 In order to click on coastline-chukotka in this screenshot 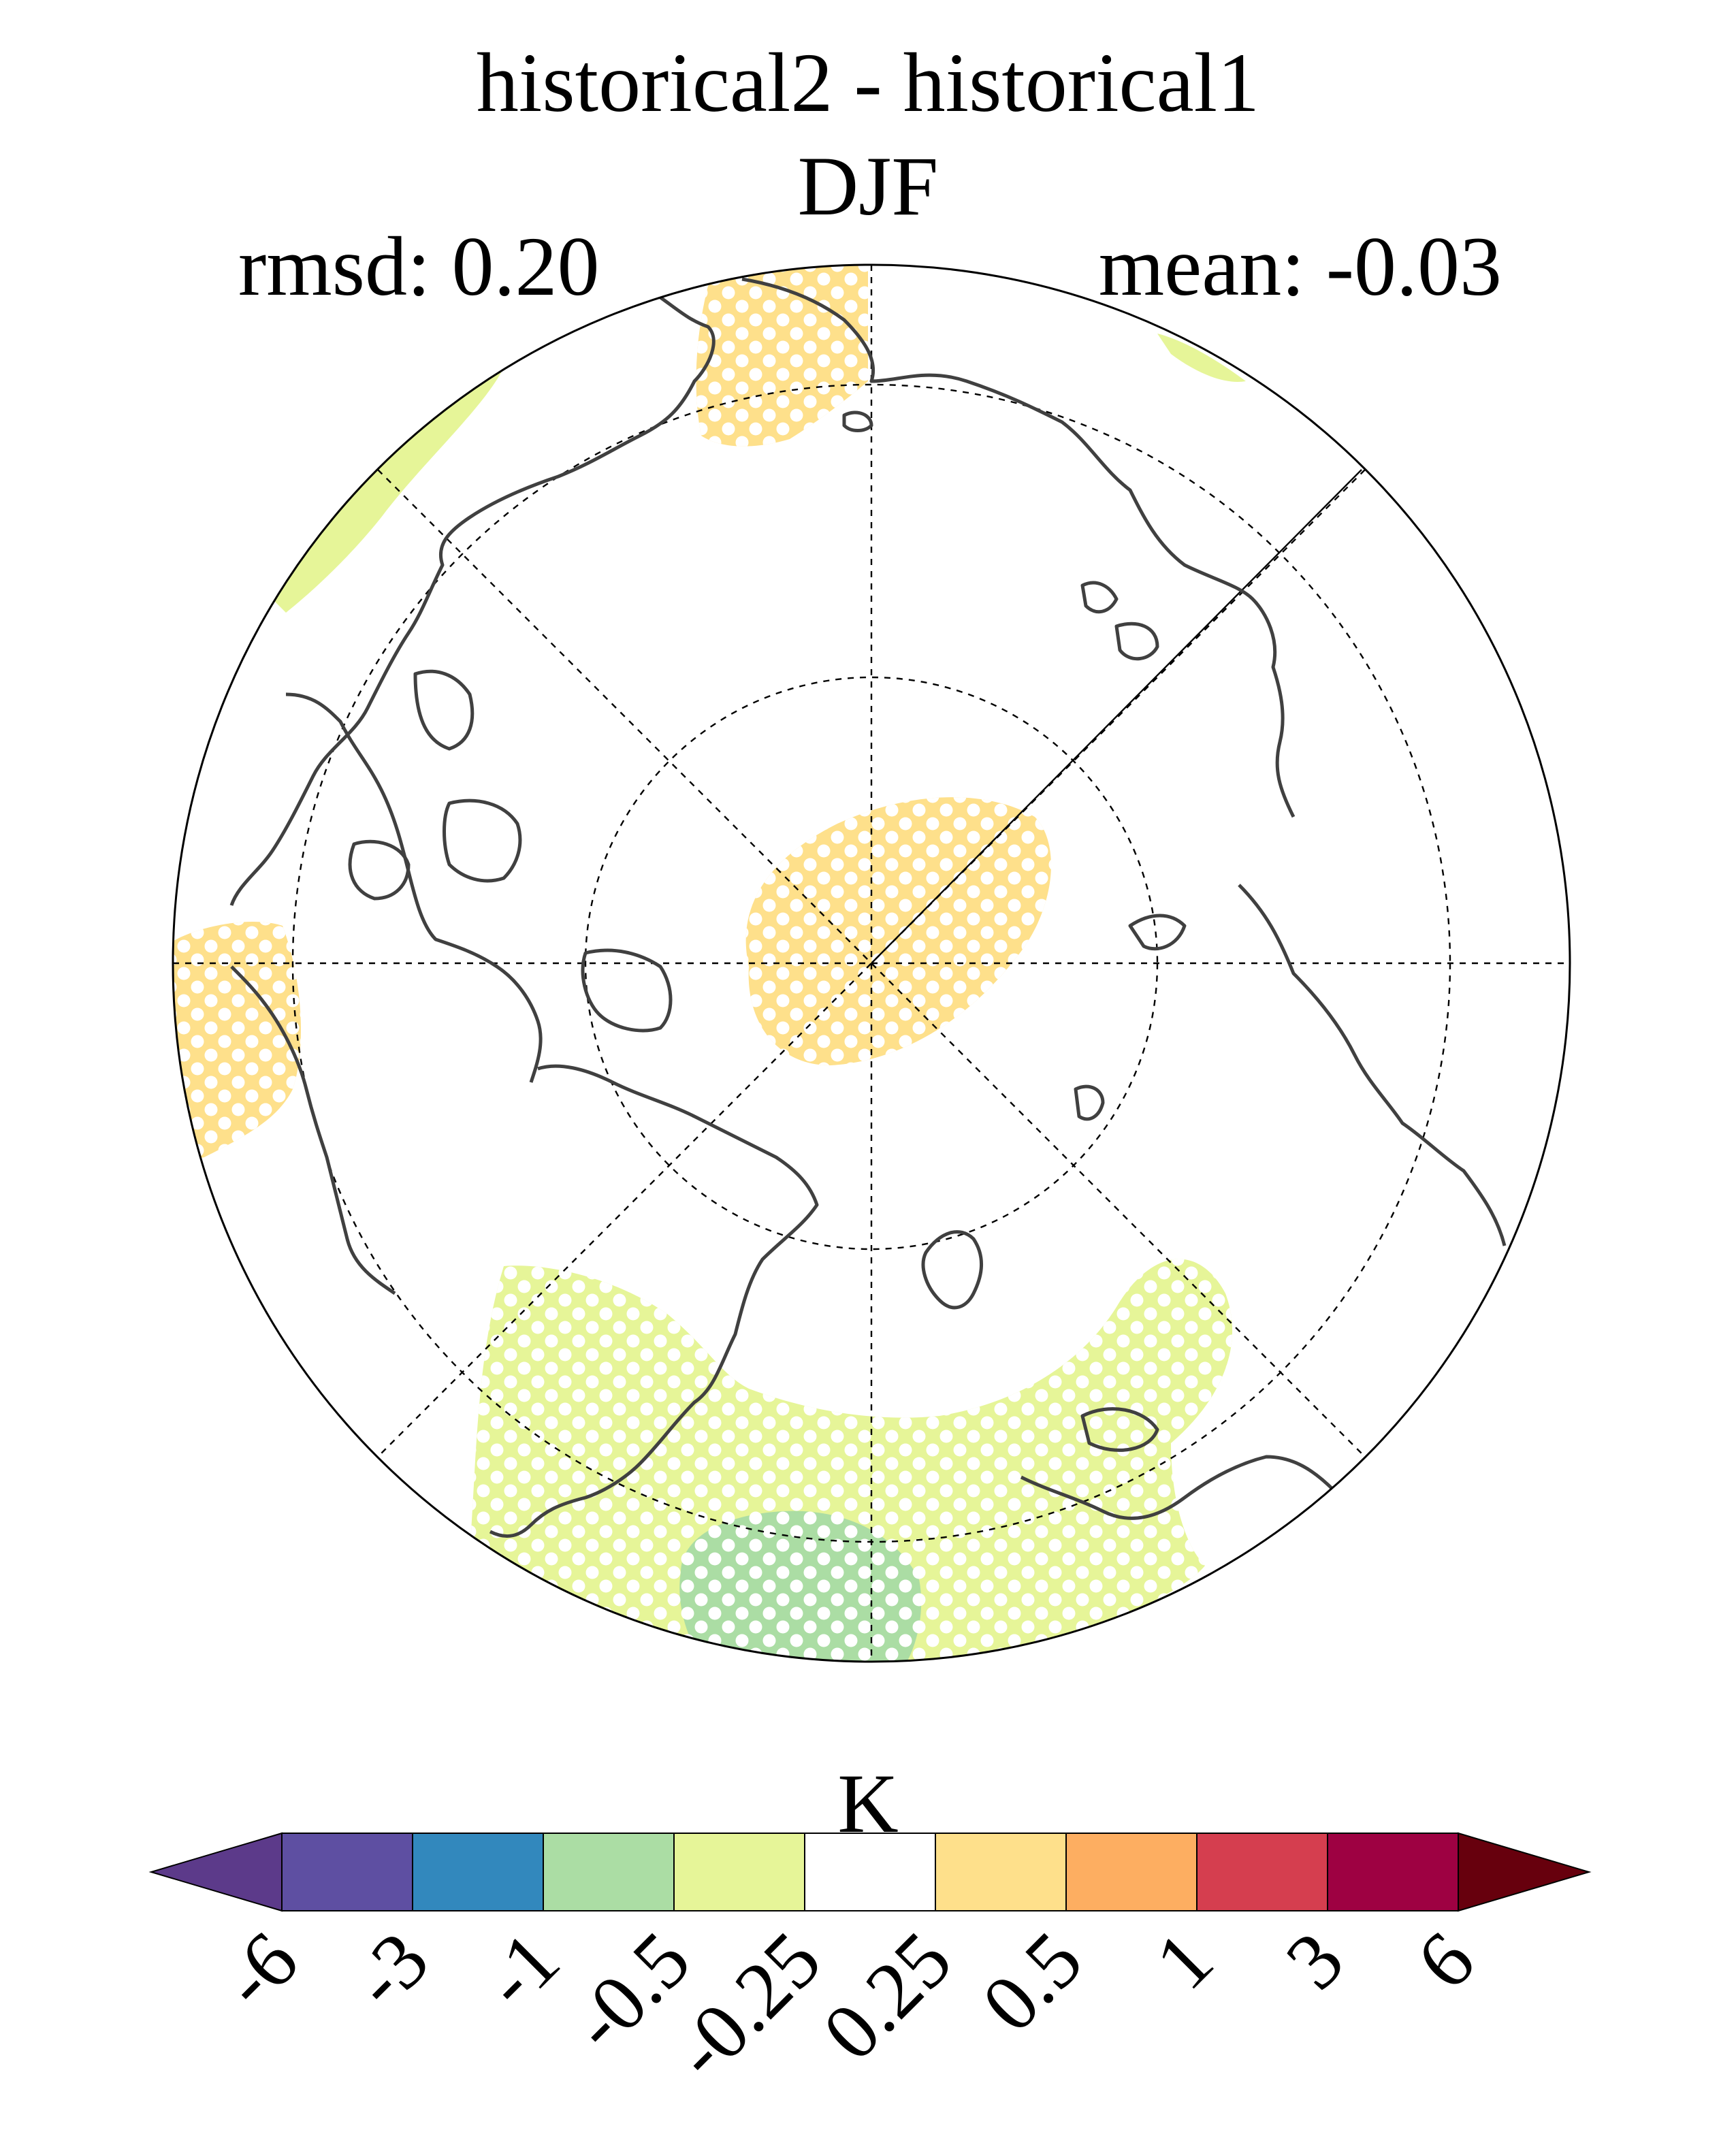, I will do `click(1018, 547)`.